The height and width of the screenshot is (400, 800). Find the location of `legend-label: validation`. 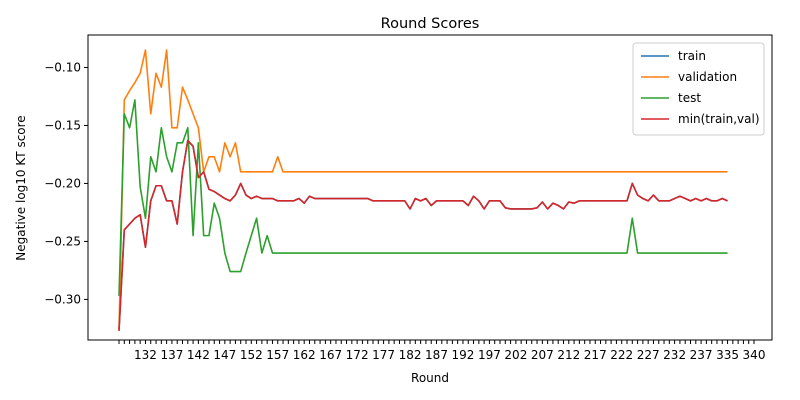

legend-label: validation is located at coordinates (707, 77).